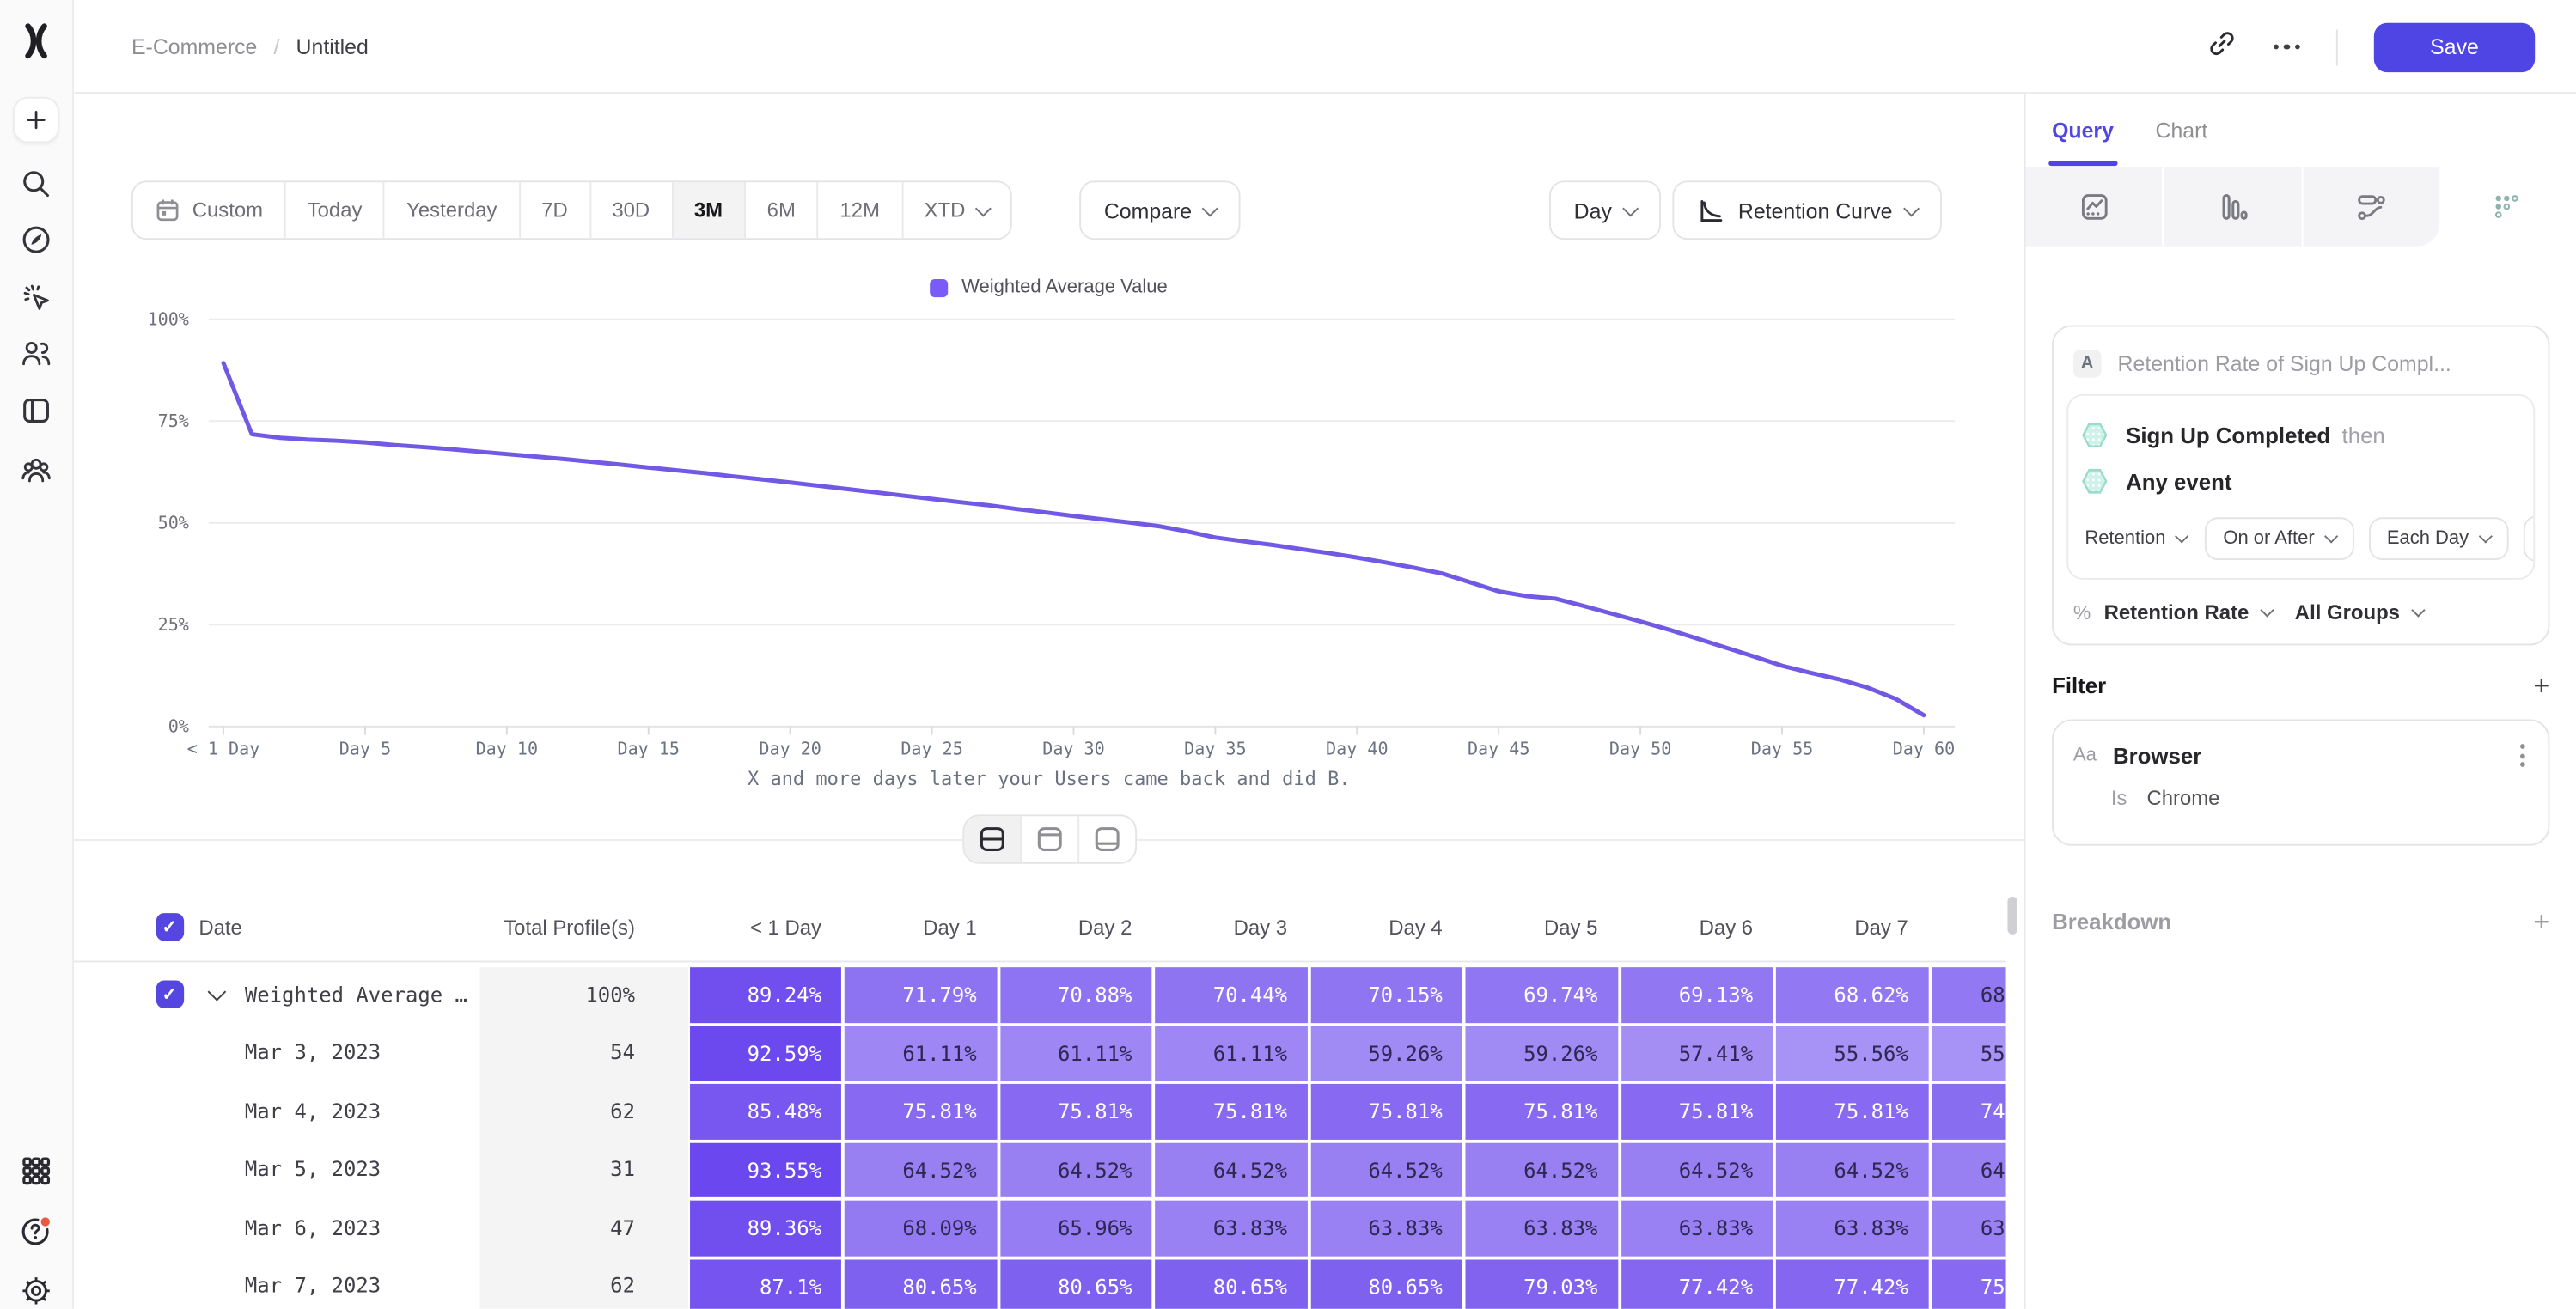  What do you see at coordinates (569, 928) in the screenshot?
I see `column-header-profiles: Total Profile(s)` at bounding box center [569, 928].